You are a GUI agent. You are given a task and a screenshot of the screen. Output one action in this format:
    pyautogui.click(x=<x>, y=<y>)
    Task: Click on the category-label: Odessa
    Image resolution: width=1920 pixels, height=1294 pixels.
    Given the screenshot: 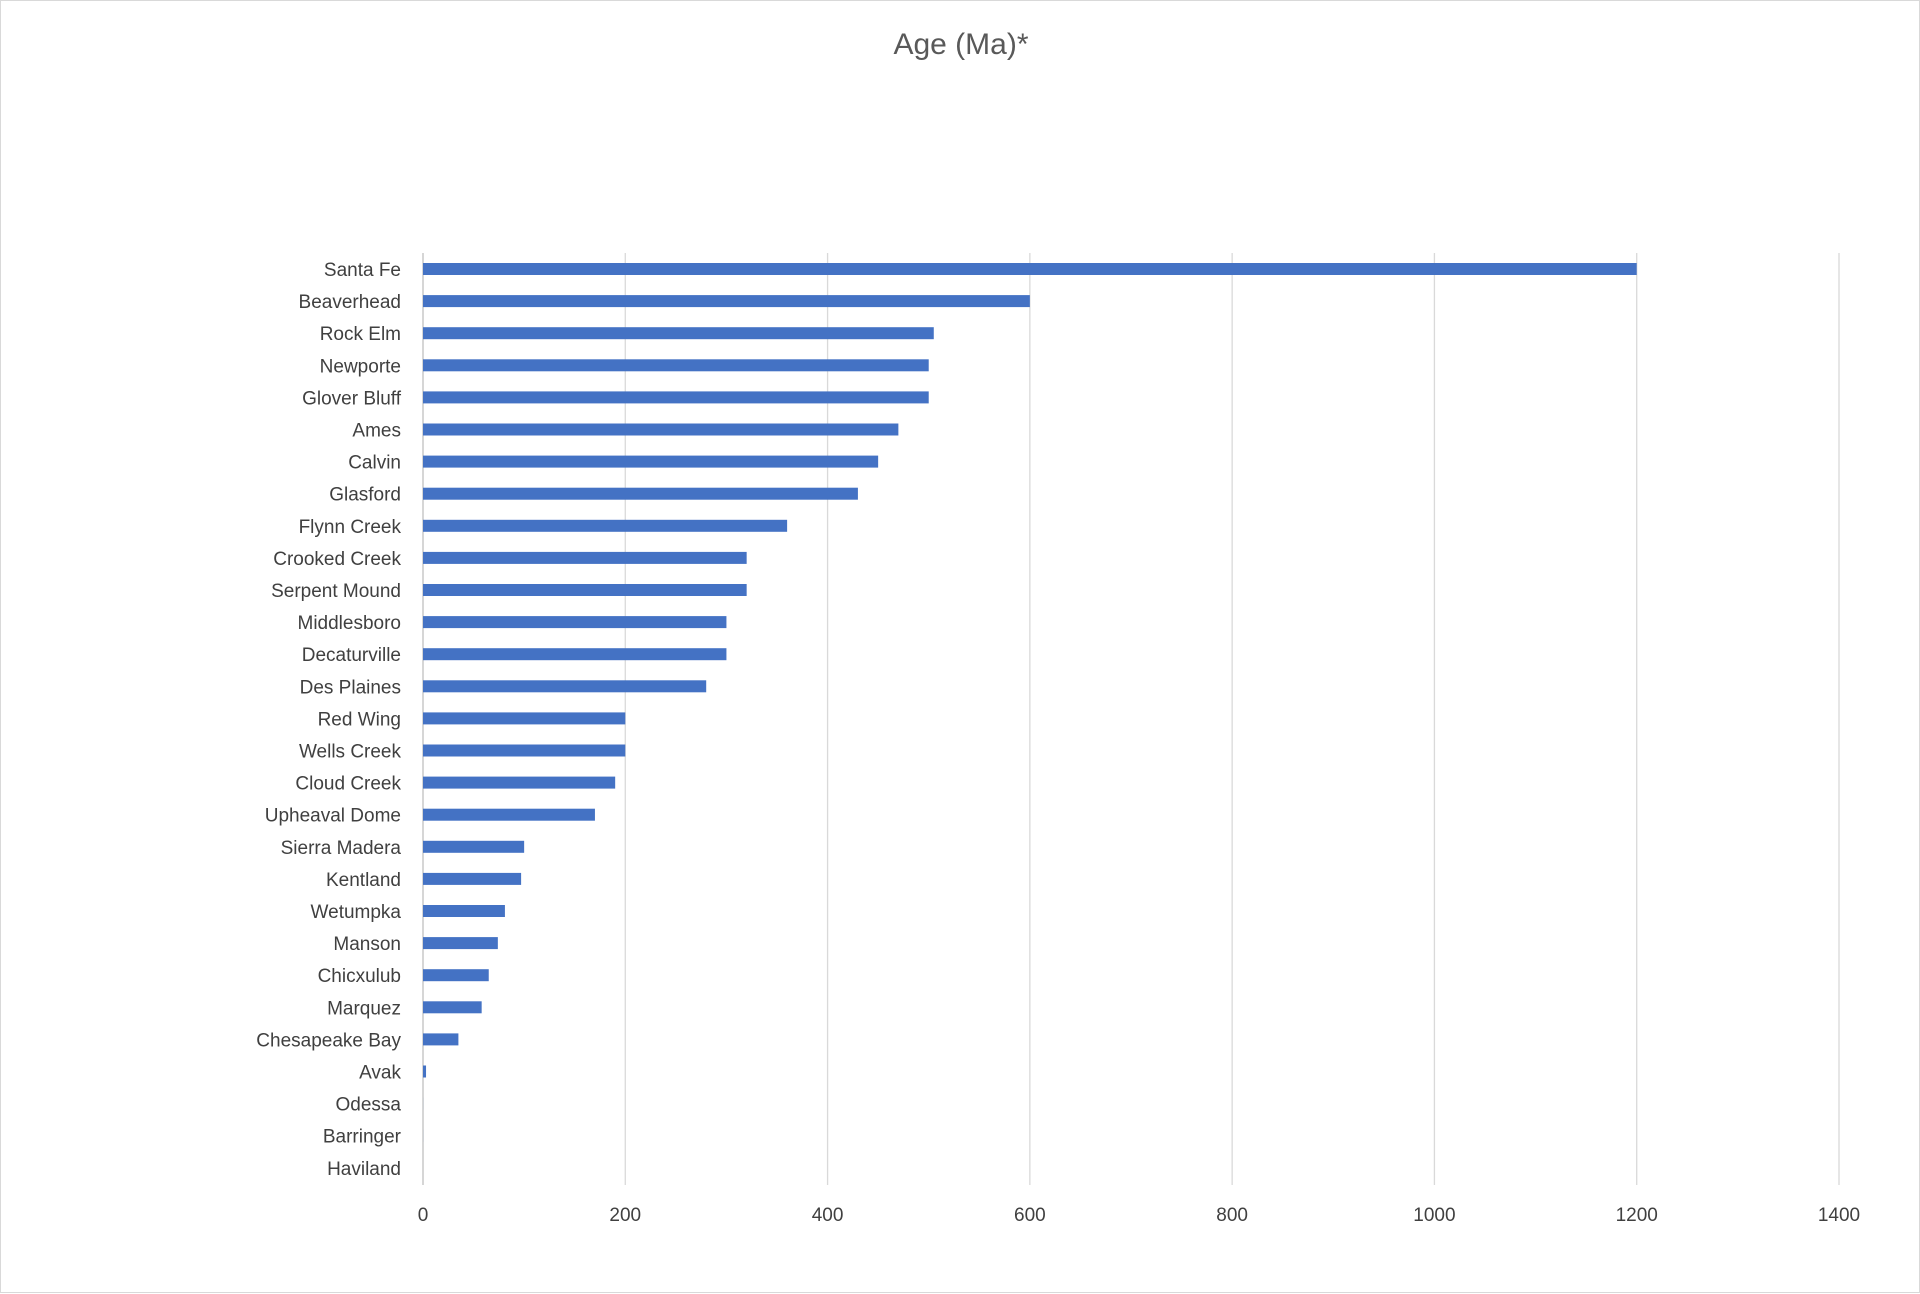 What is the action you would take?
    pyautogui.click(x=369, y=1105)
    